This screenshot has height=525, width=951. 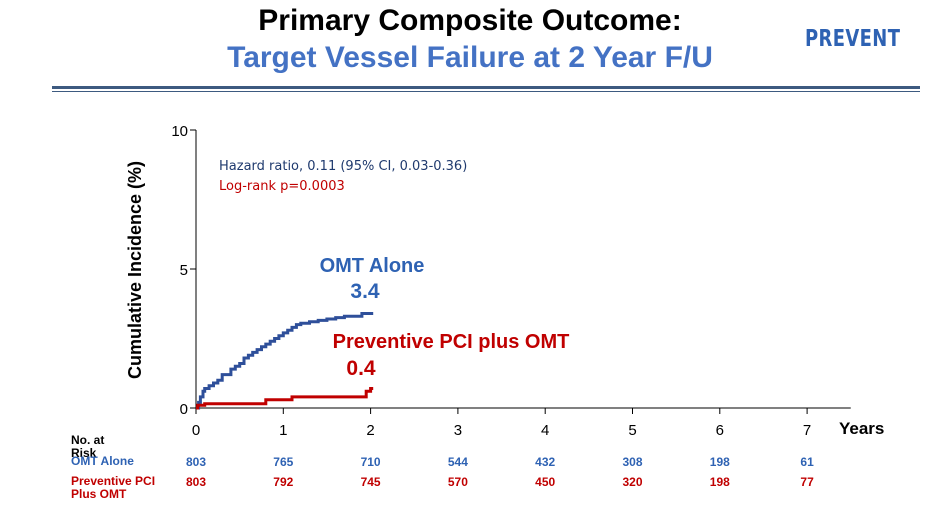 What do you see at coordinates (361, 368) in the screenshot?
I see `pci-final-value: 0.4` at bounding box center [361, 368].